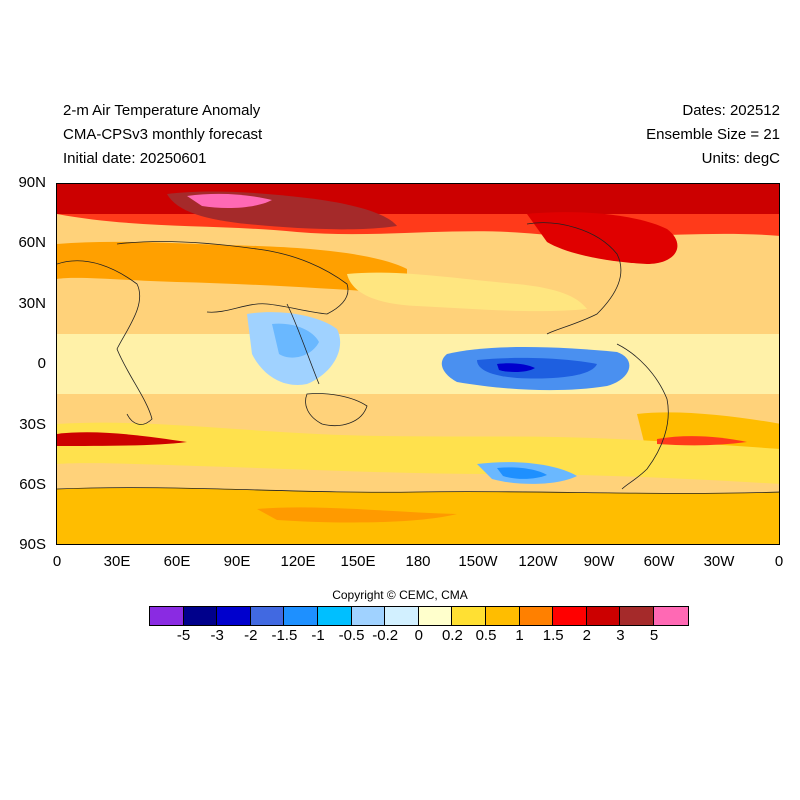 This screenshot has width=800, height=800. What do you see at coordinates (659, 561) in the screenshot?
I see `lon-label-60w: 60W` at bounding box center [659, 561].